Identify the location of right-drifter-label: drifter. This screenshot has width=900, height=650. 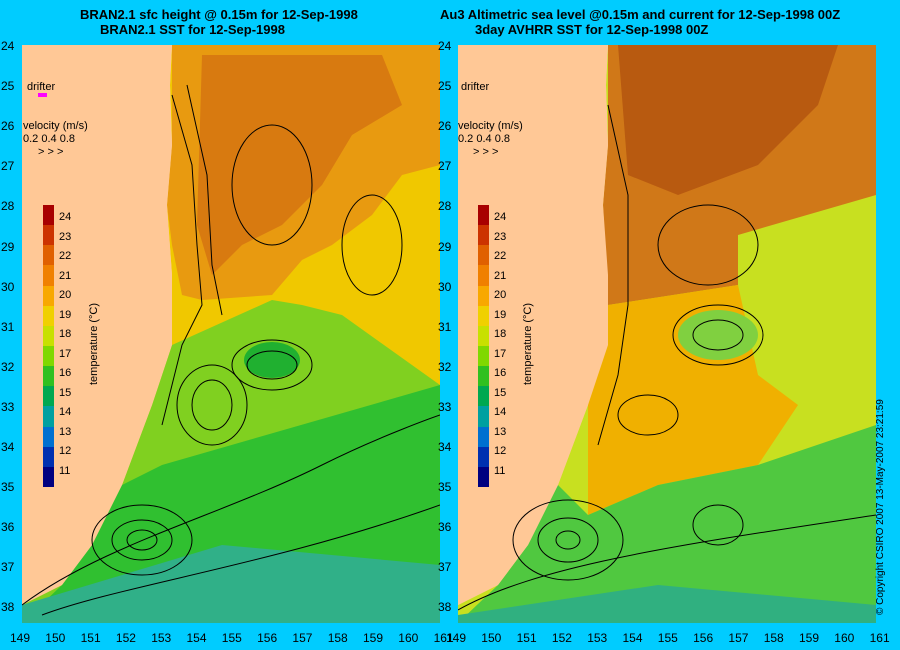
(475, 87).